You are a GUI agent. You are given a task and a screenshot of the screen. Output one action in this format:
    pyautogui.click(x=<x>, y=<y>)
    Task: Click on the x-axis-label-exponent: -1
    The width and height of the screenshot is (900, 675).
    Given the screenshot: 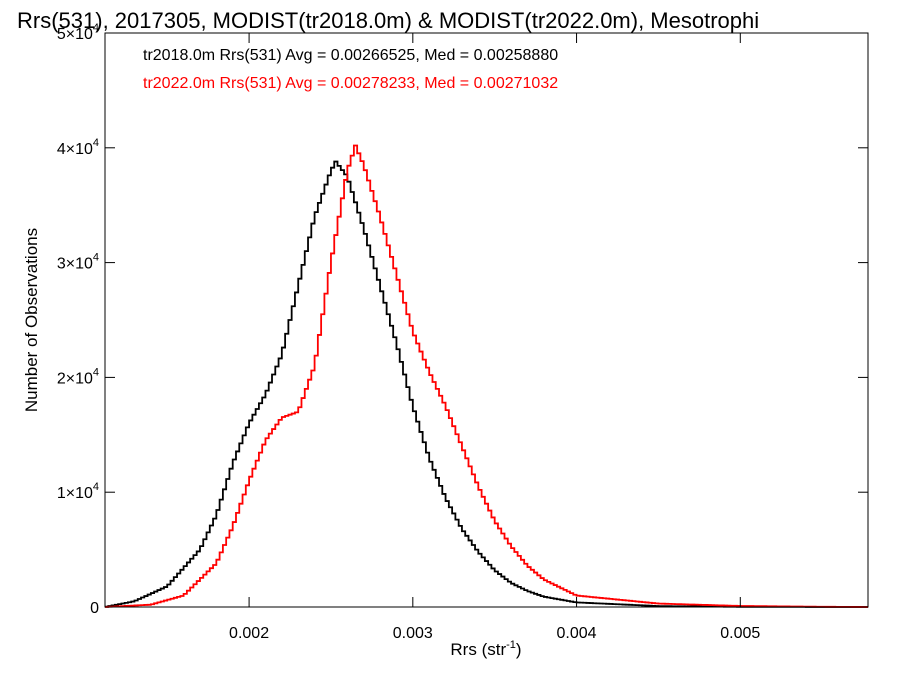 What is the action you would take?
    pyautogui.click(x=511, y=645)
    